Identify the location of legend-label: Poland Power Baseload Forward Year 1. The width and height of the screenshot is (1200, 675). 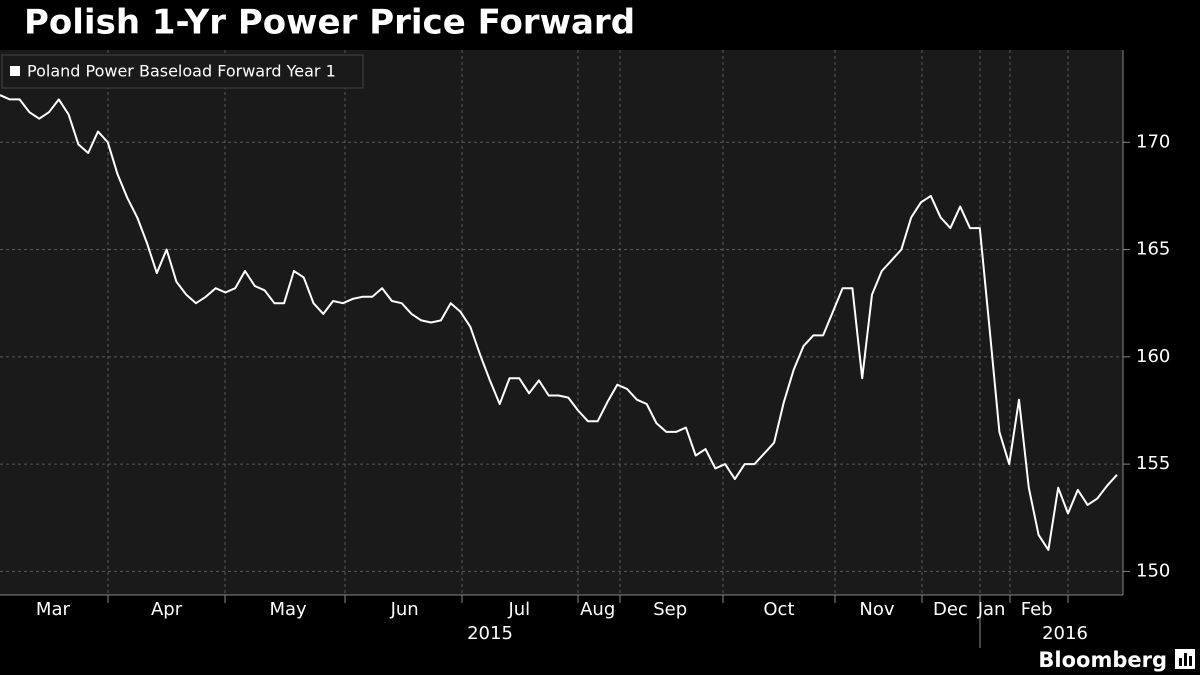
(181, 71).